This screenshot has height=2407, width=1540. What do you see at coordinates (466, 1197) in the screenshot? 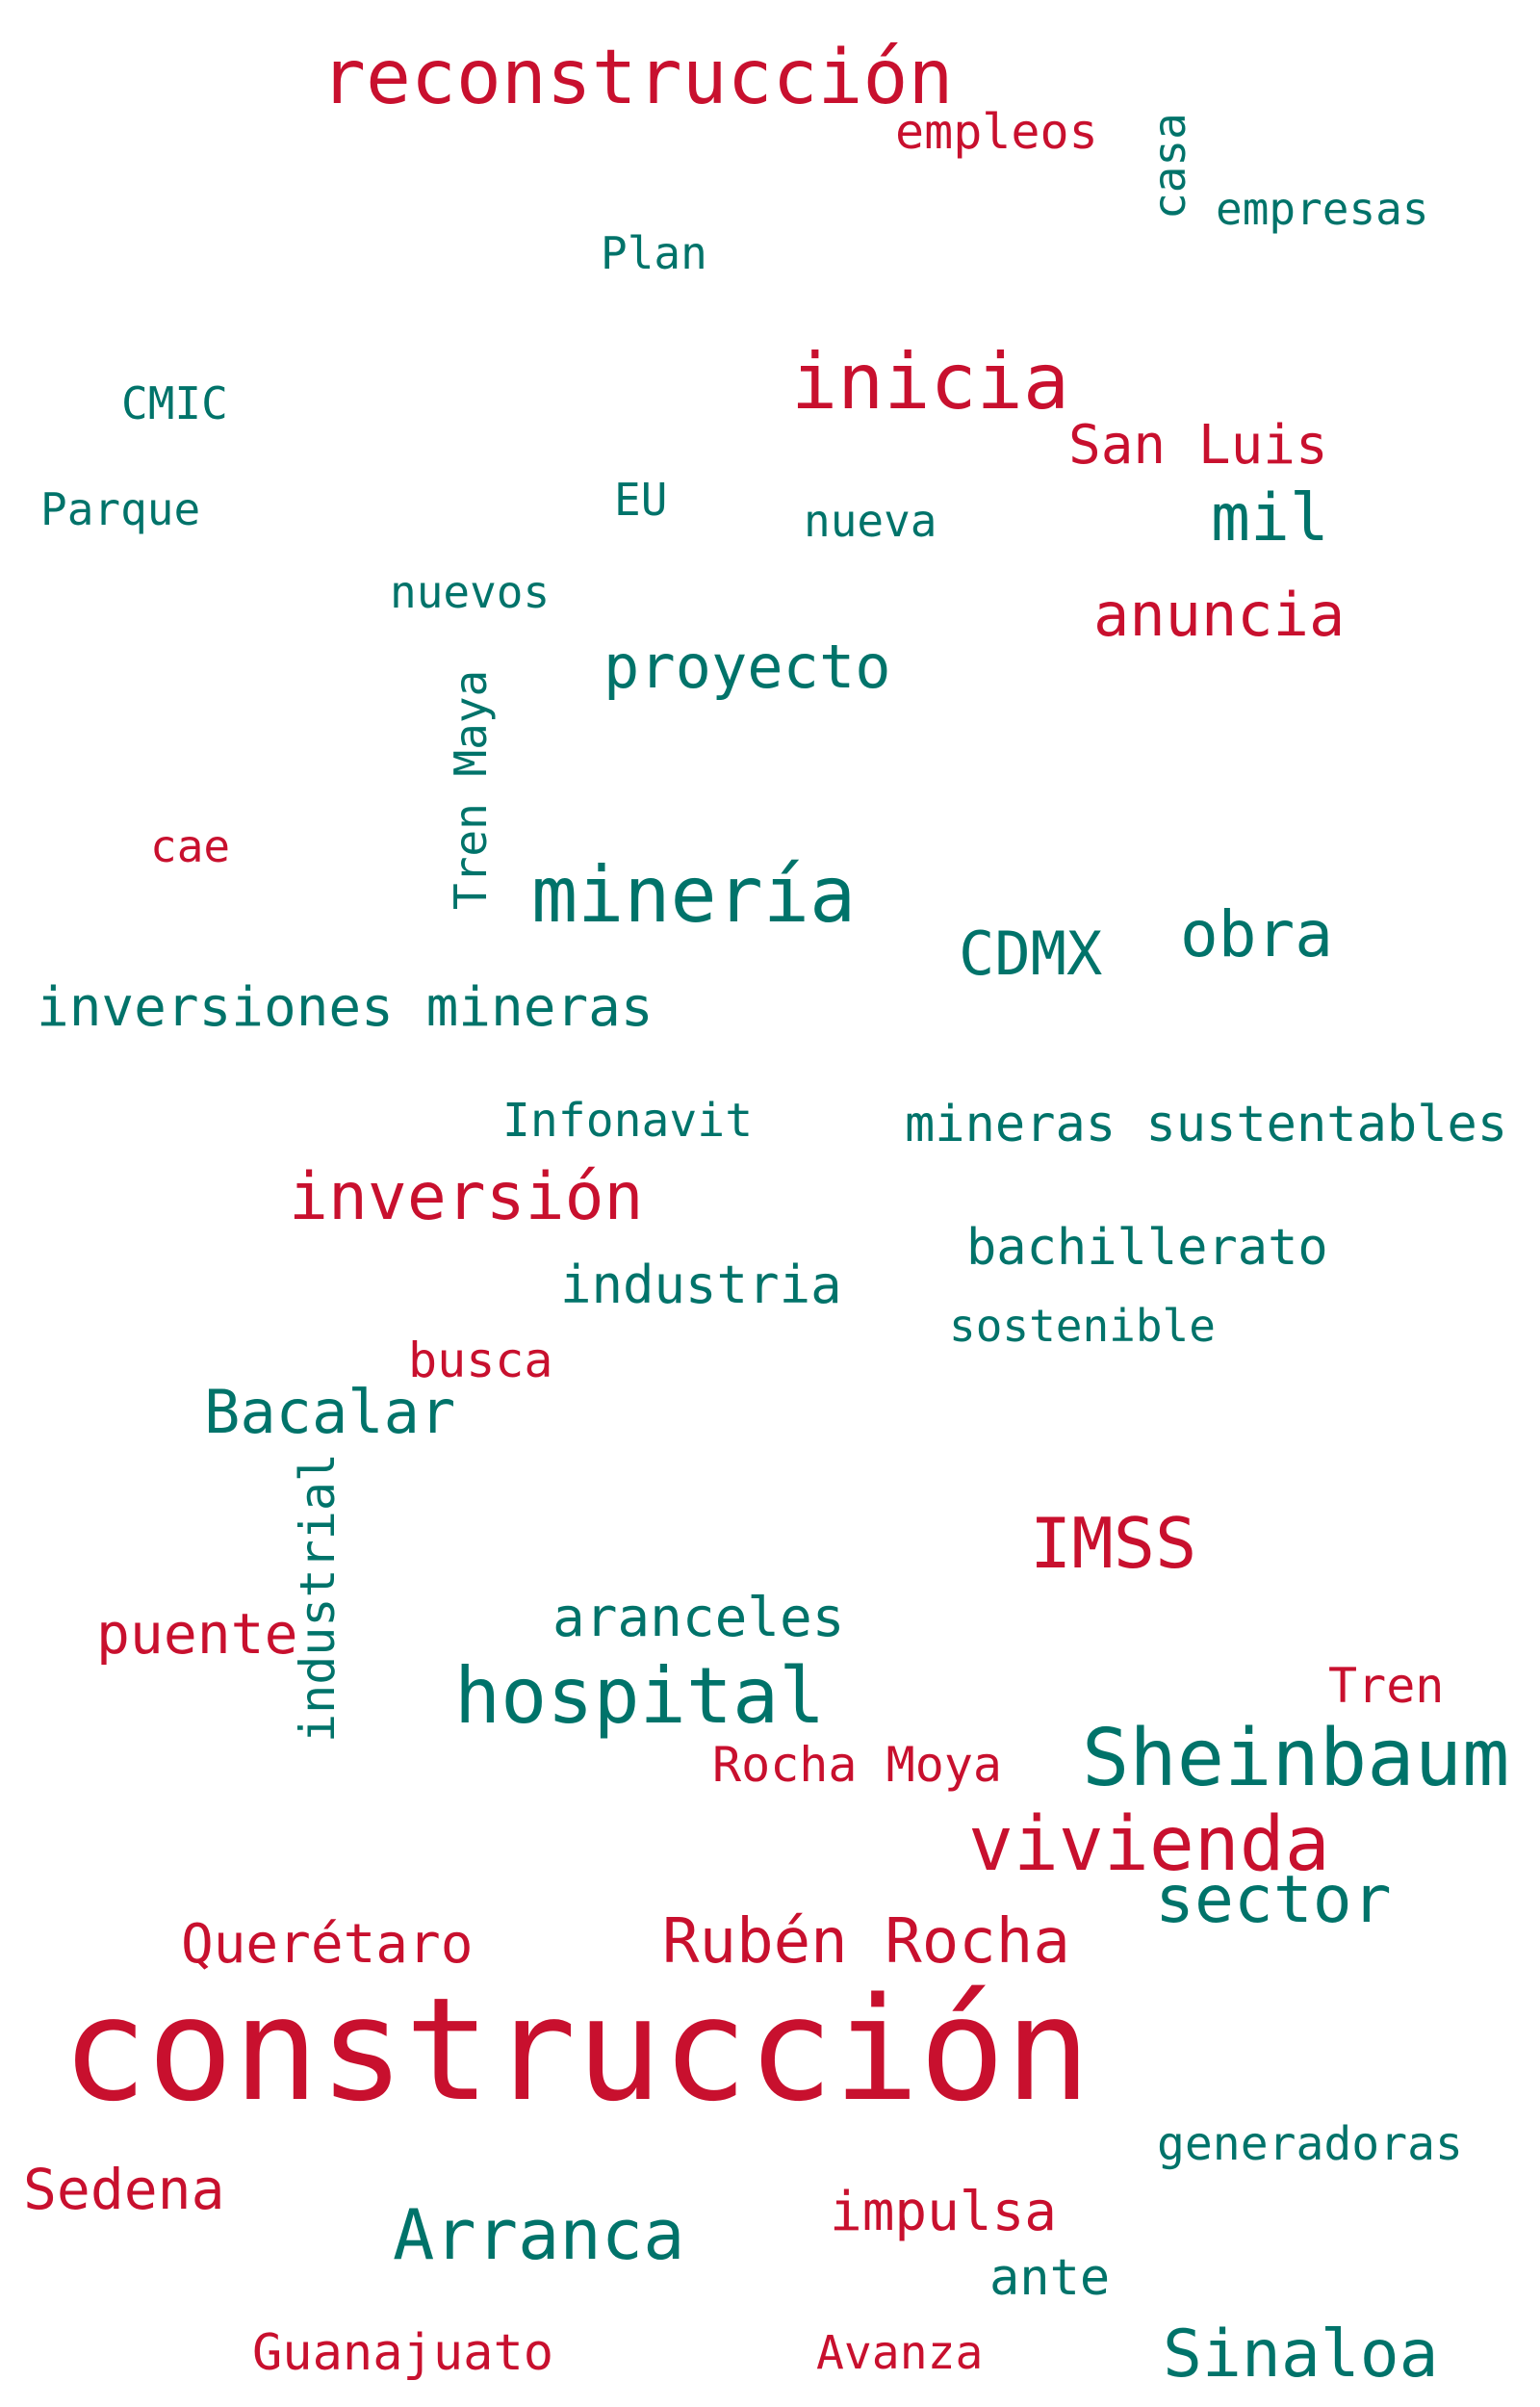
I see `word-inversion: inversión` at bounding box center [466, 1197].